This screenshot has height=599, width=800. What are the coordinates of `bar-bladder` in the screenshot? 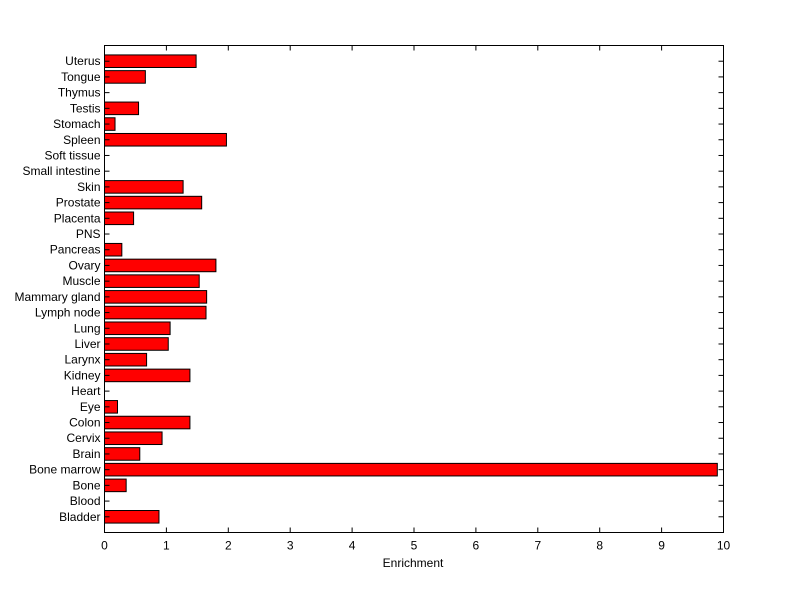 It's located at (132, 517).